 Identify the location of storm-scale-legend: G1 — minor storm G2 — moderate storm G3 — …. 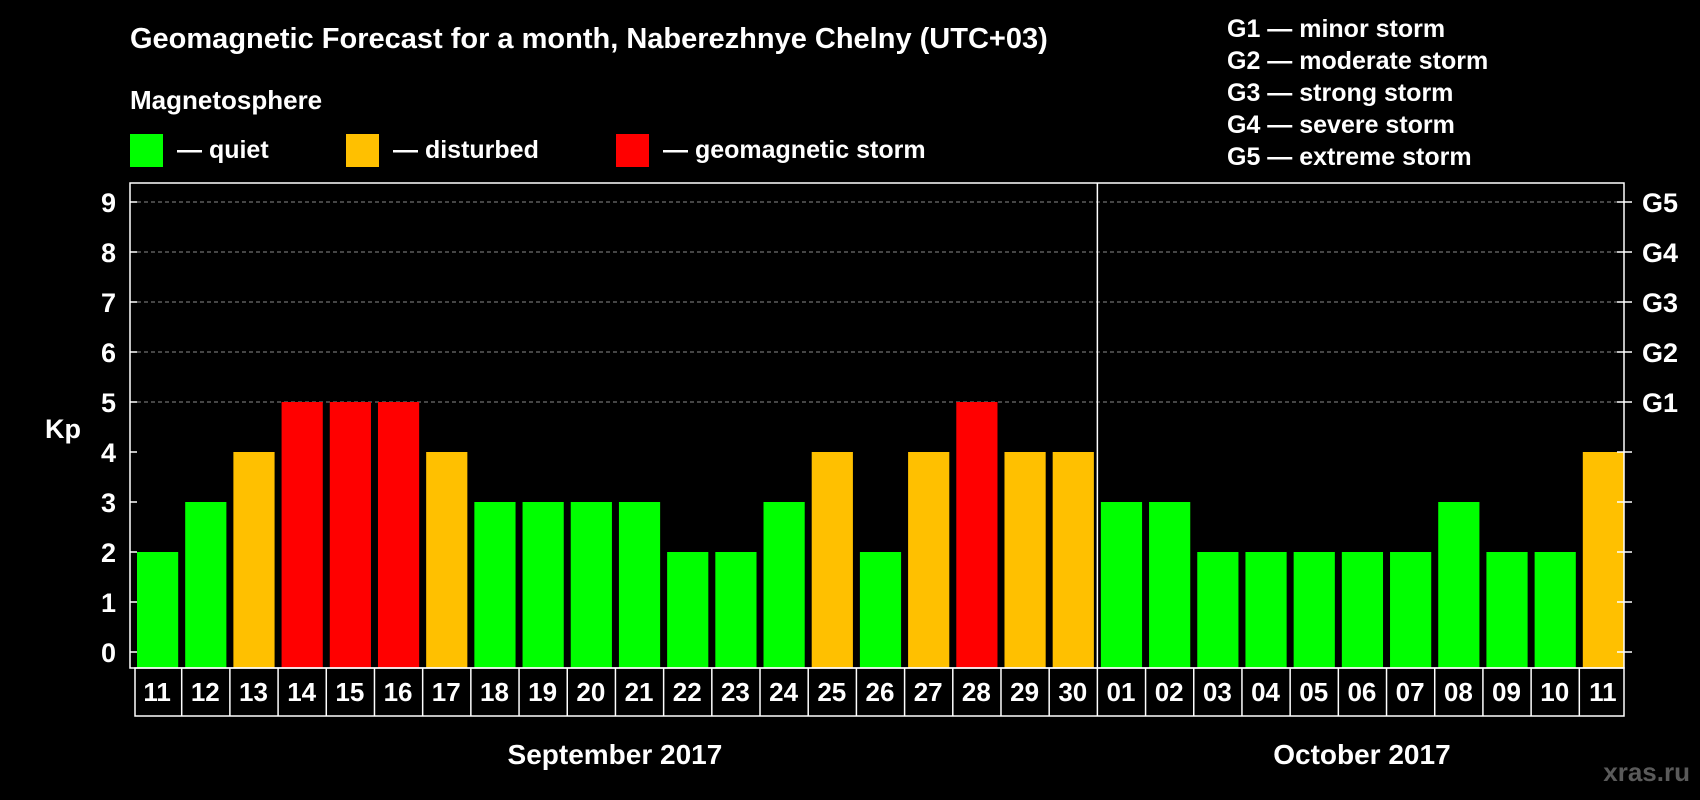
(1357, 93).